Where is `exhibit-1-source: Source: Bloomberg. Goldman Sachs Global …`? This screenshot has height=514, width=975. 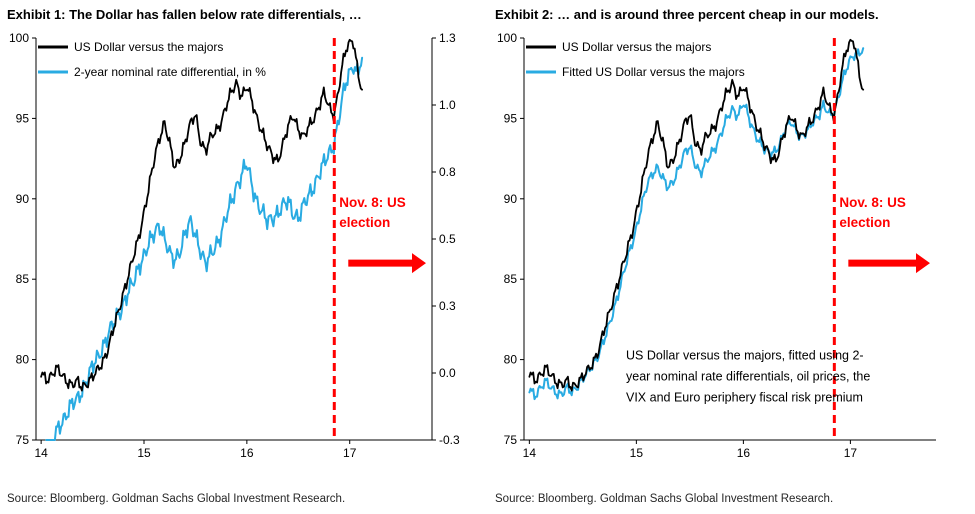
exhibit-1-source: Source: Bloomberg. Goldman Sachs Global … is located at coordinates (176, 499).